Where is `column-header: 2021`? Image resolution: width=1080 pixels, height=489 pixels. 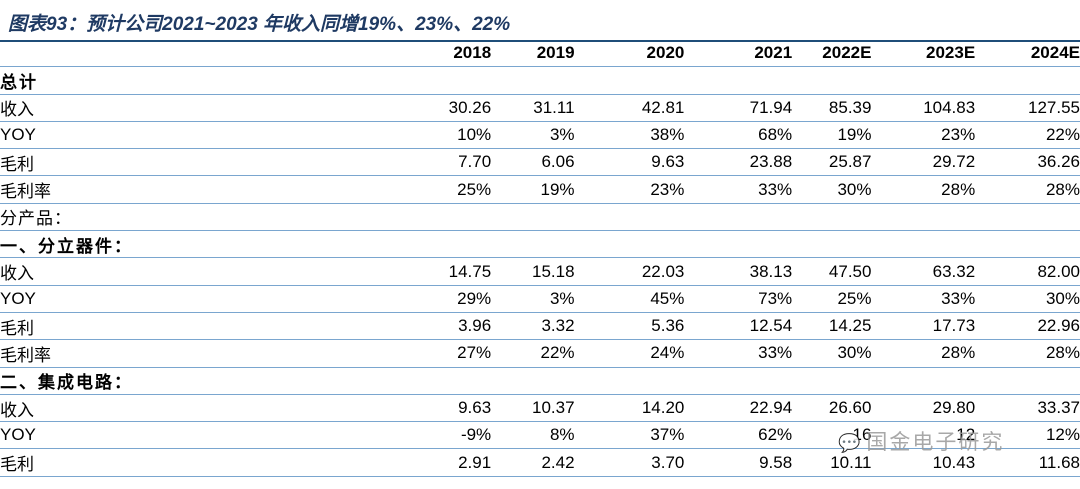 column-header: 2021 is located at coordinates (738, 54).